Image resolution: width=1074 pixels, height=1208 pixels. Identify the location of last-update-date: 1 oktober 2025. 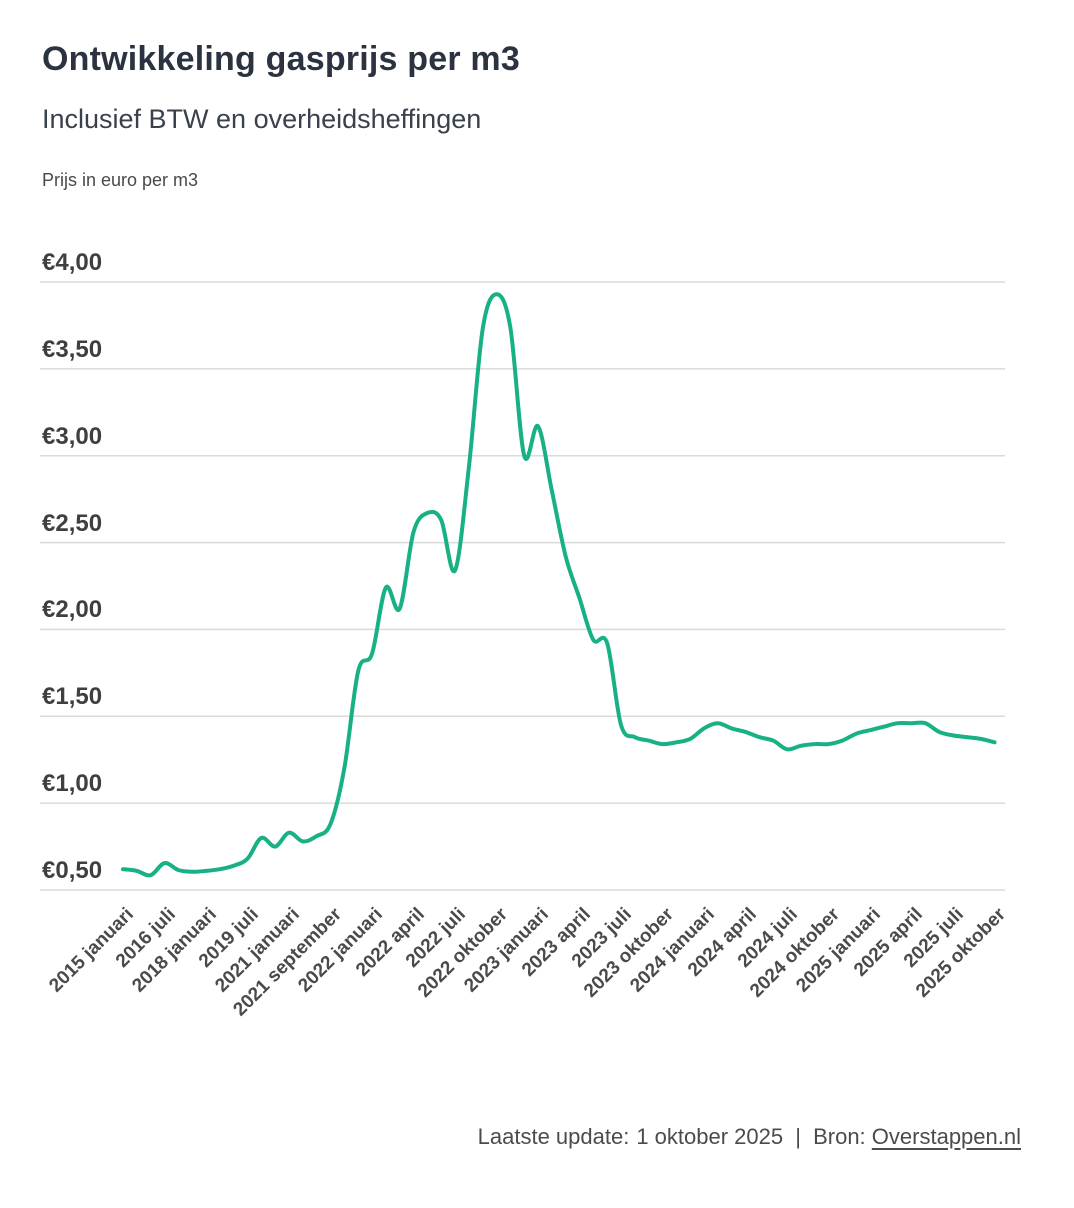
(710, 1136).